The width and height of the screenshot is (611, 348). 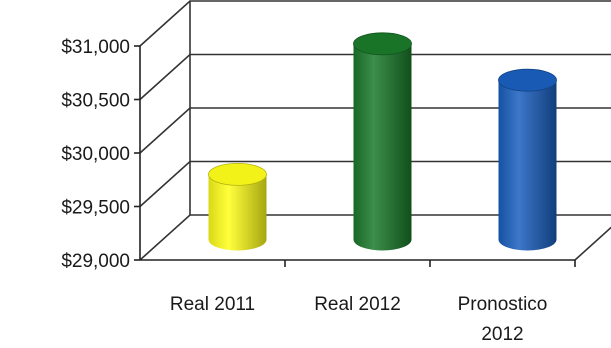 I want to click on y-tick-label: $29,000, so click(x=95, y=261).